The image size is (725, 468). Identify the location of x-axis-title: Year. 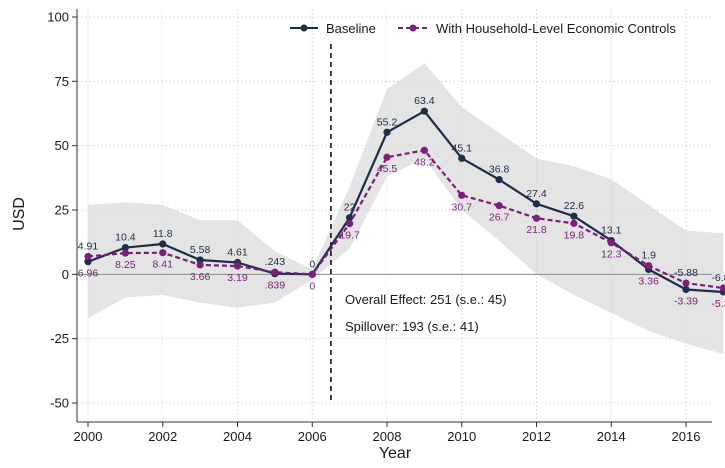
(395, 453).